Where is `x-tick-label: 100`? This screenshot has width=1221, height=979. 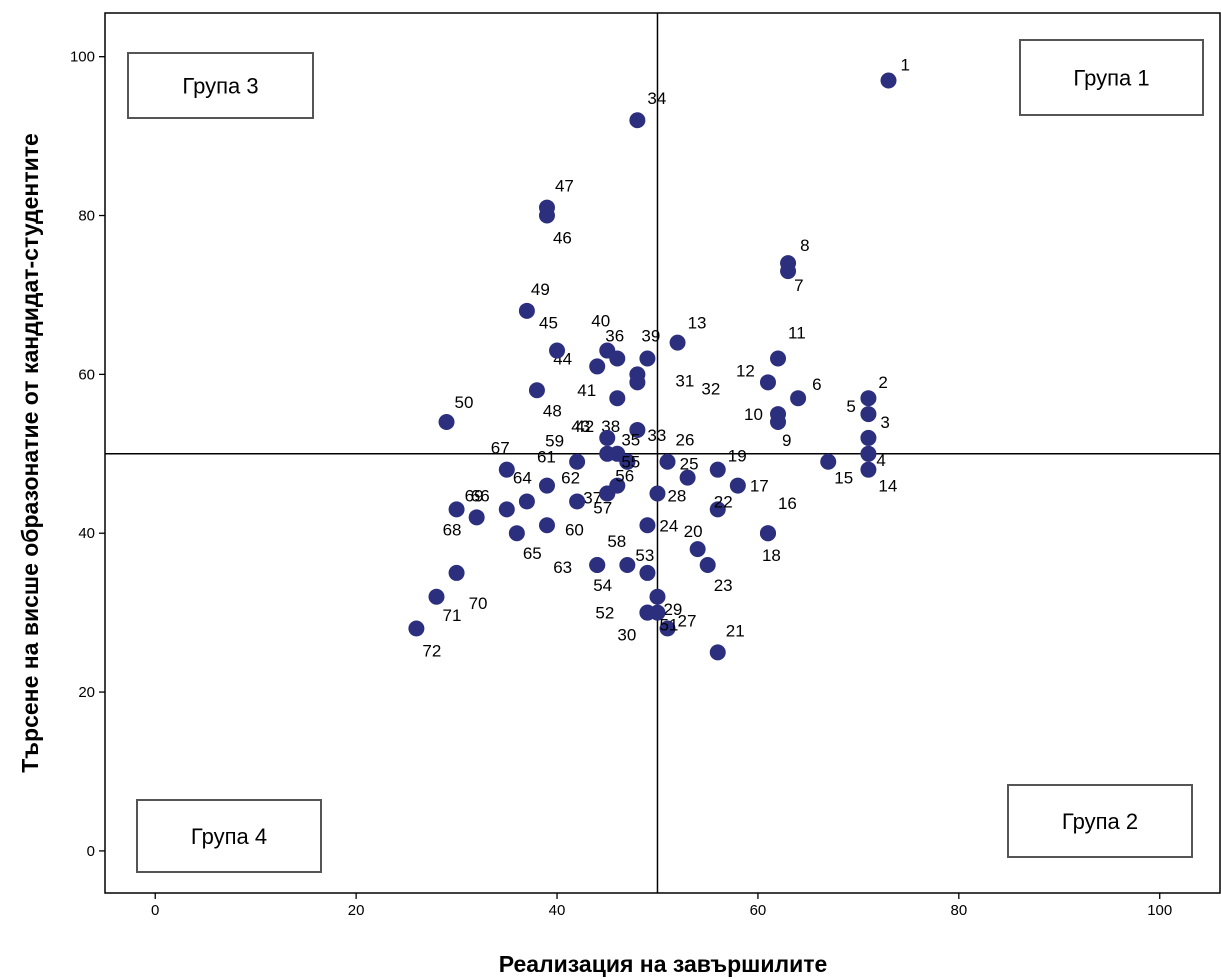 x-tick-label: 100 is located at coordinates (1159, 910).